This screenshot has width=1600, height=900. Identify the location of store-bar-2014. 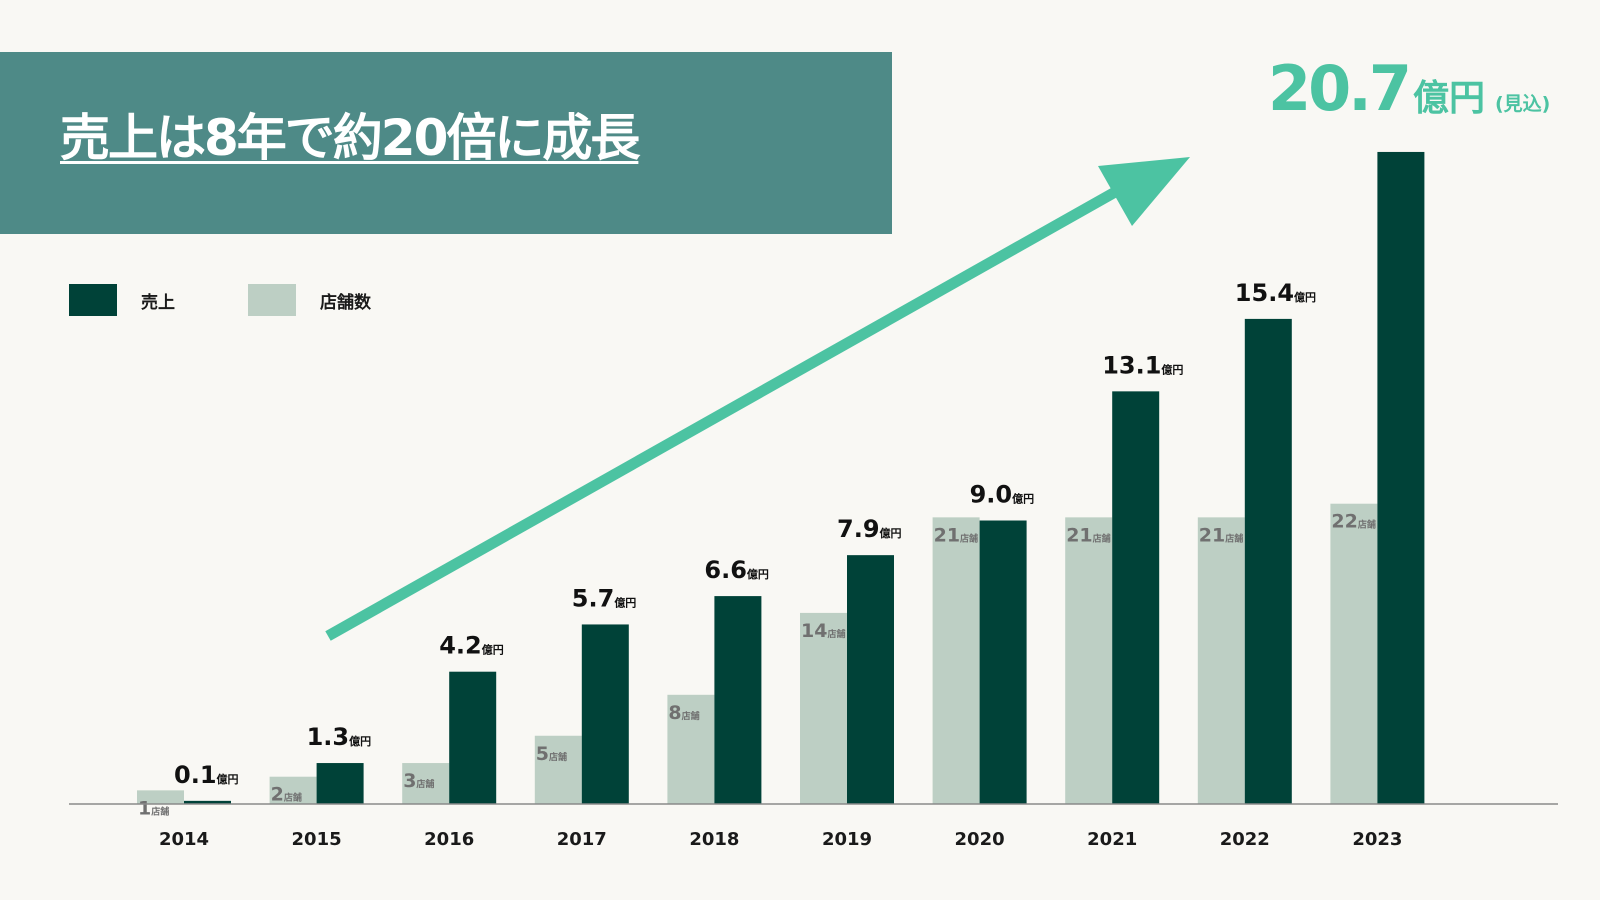
(160, 797).